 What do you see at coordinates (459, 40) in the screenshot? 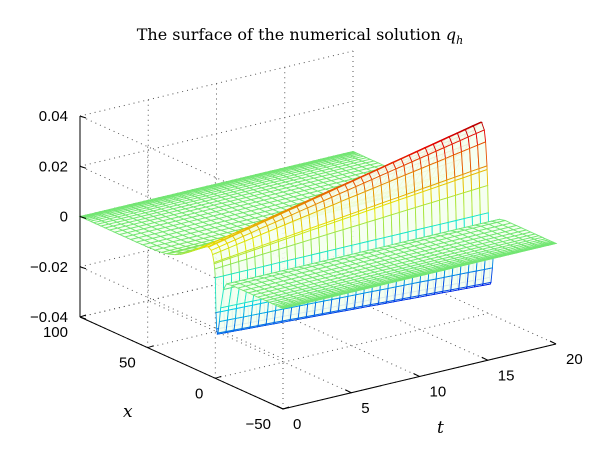
I see `chart-title-sub: h` at bounding box center [459, 40].